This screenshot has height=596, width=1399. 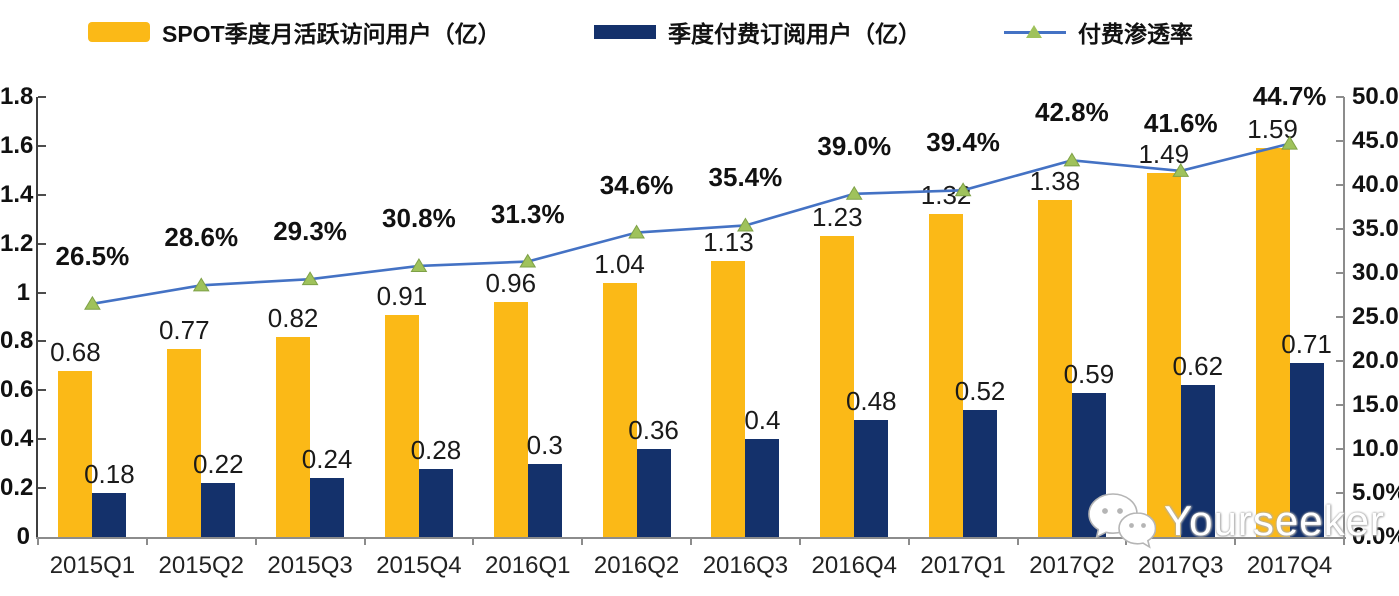 I want to click on paid-legend-label: 季度付费订阅用户（亿）, so click(x=794, y=34).